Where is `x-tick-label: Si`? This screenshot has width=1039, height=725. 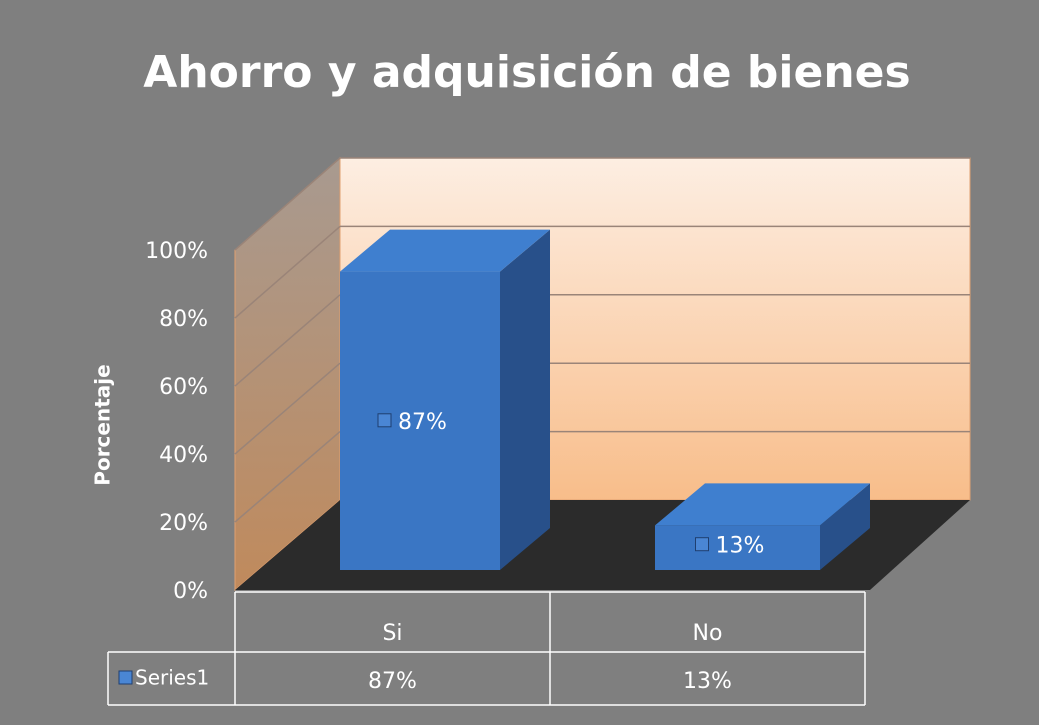
x-tick-label: Si is located at coordinates (392, 633).